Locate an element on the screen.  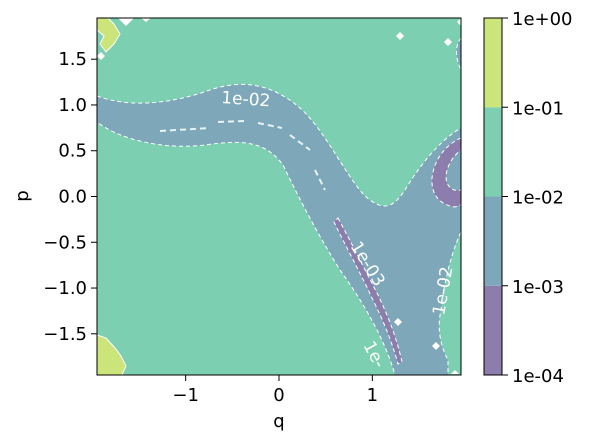
x-axis: −1 0 1 is located at coordinates (275, 390).